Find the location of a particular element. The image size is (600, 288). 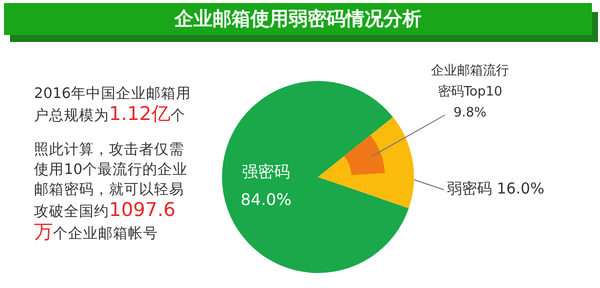

text: 照此计算，攻击者仅需使用10个最流行的企业邮箱密码，就可以轻易攻破全国约1097.6万个企业邮箱帐号 is located at coordinates (111, 192).